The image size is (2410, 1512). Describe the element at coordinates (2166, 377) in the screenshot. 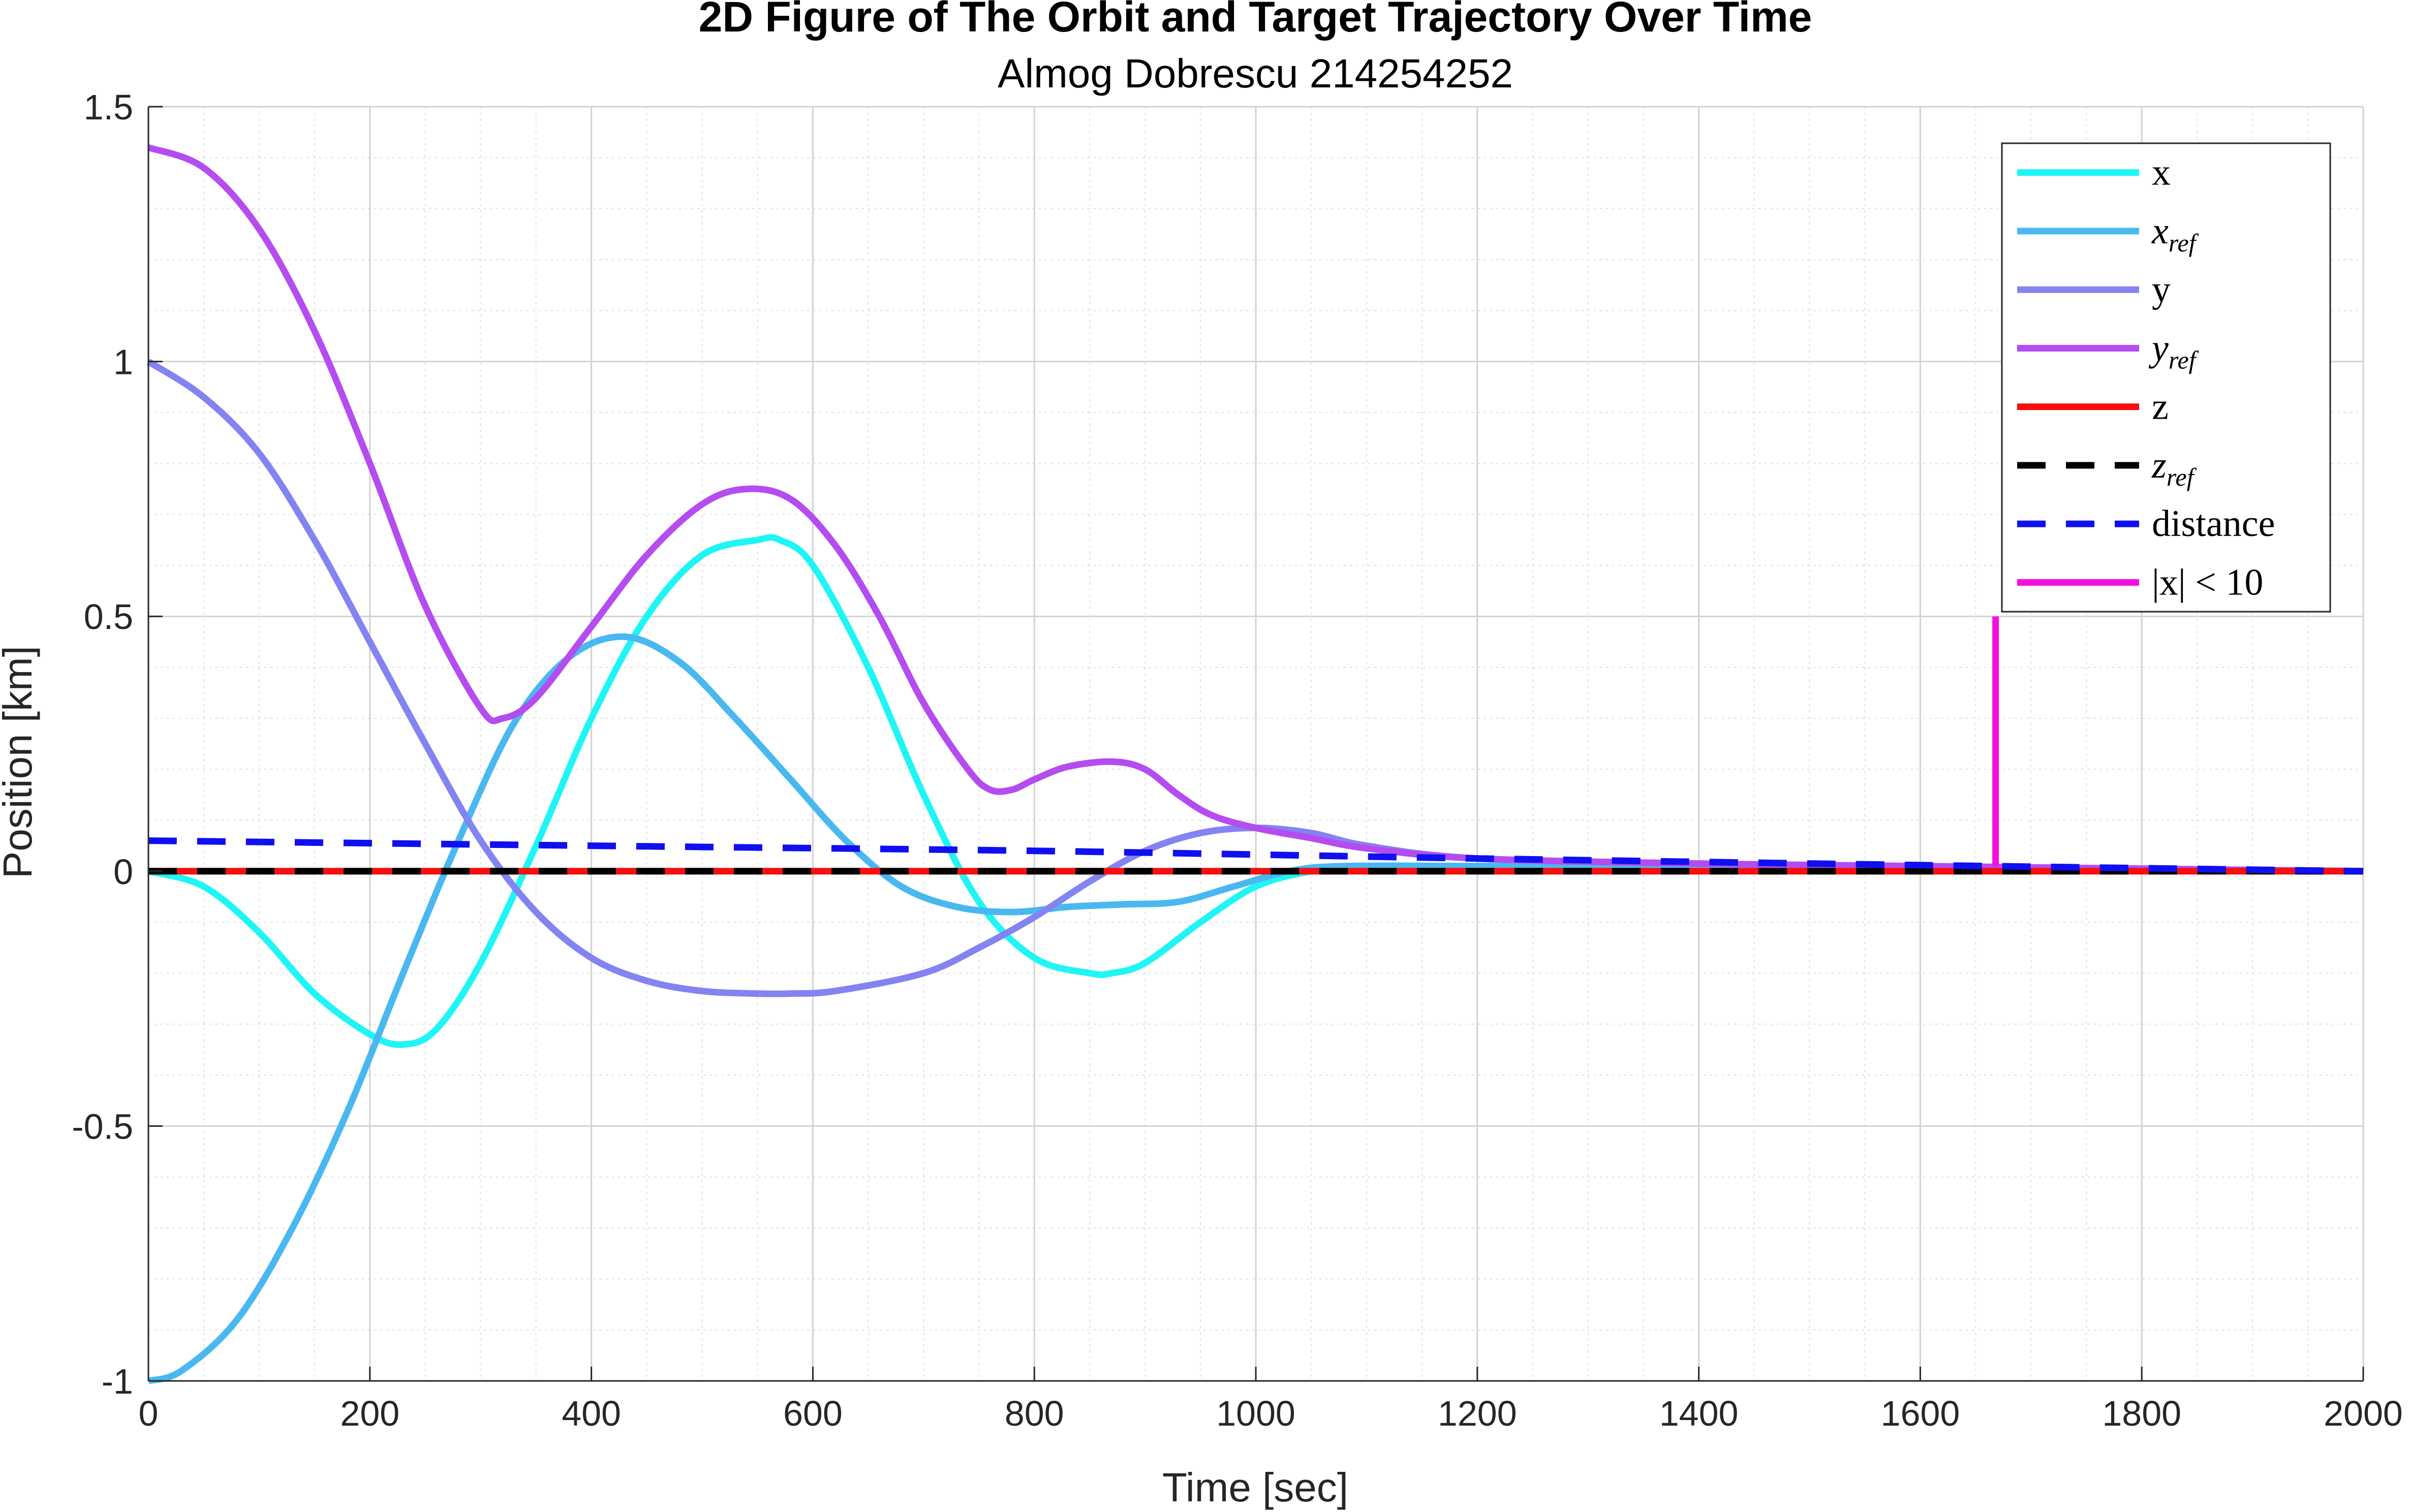

I see `legend-box` at that location.